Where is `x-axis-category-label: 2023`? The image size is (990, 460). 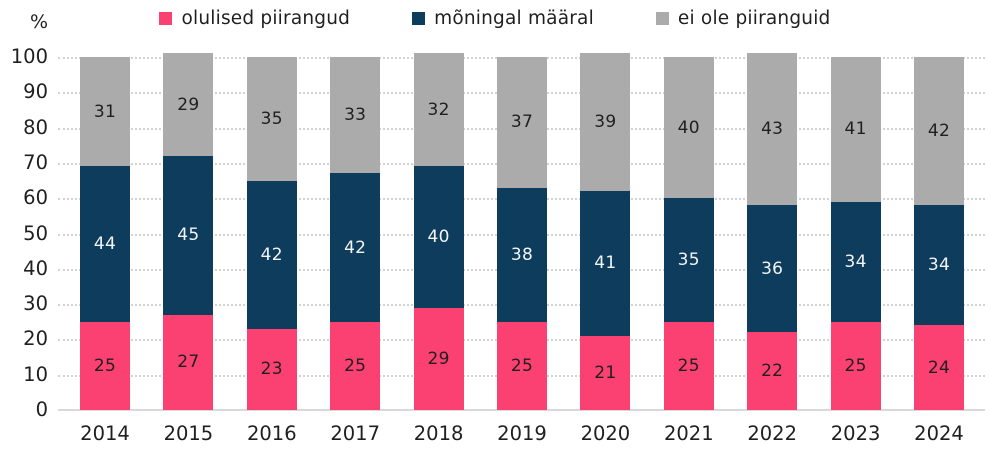
x-axis-category-label: 2023 is located at coordinates (855, 433).